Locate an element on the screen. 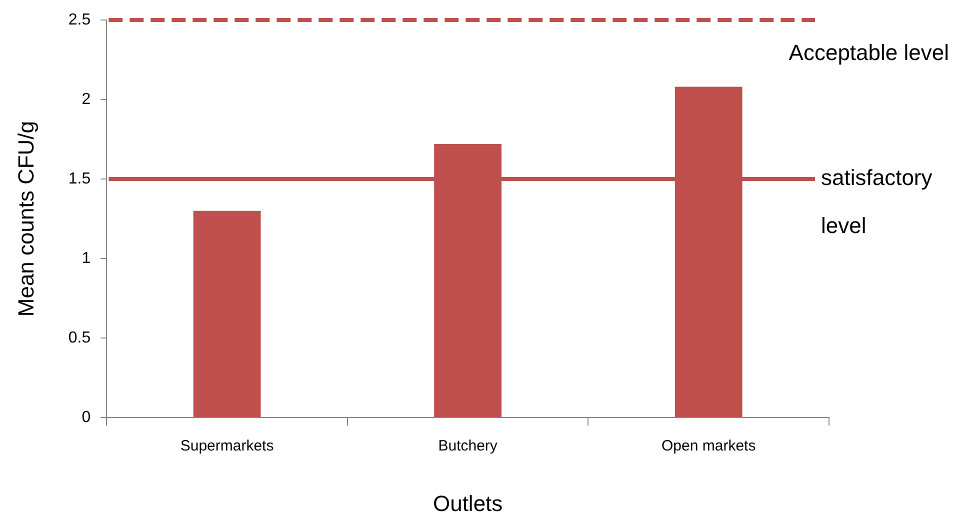 Image resolution: width=979 pixels, height=527 pixels. y-tick-label: 2.5 is located at coordinates (79, 19).